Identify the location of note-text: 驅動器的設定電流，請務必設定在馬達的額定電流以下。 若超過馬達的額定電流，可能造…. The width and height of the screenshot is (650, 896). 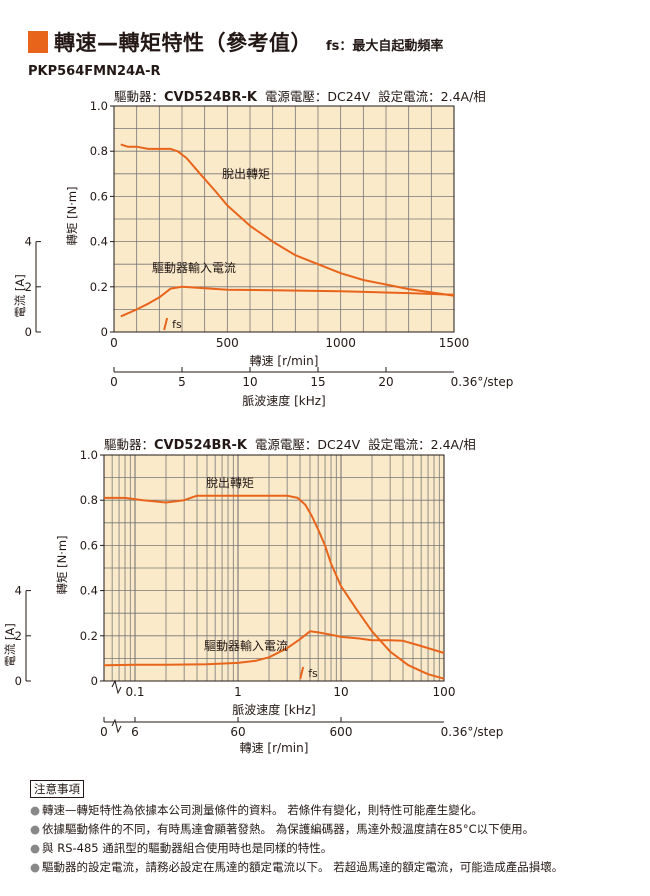
(303, 867).